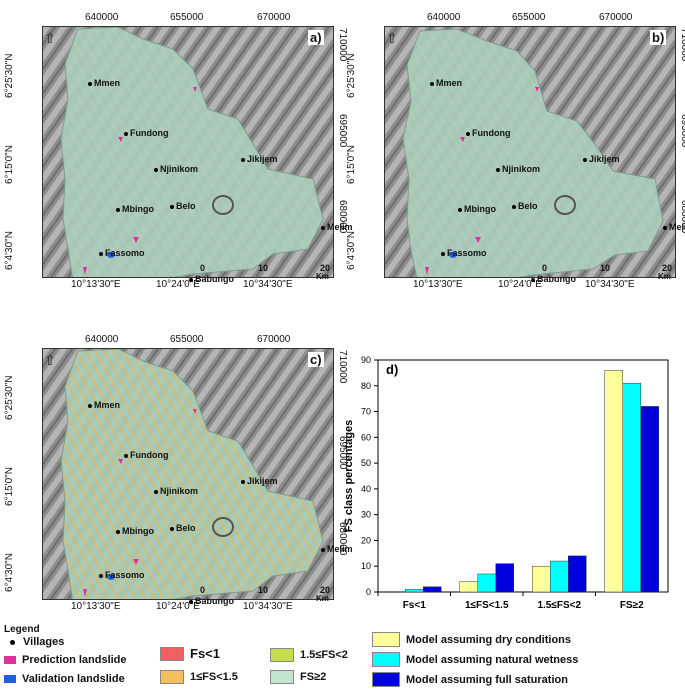 The width and height of the screenshot is (685, 689). What do you see at coordinates (298, 677) in the screenshot?
I see `legend-fs-ge2: FS≥2` at bounding box center [298, 677].